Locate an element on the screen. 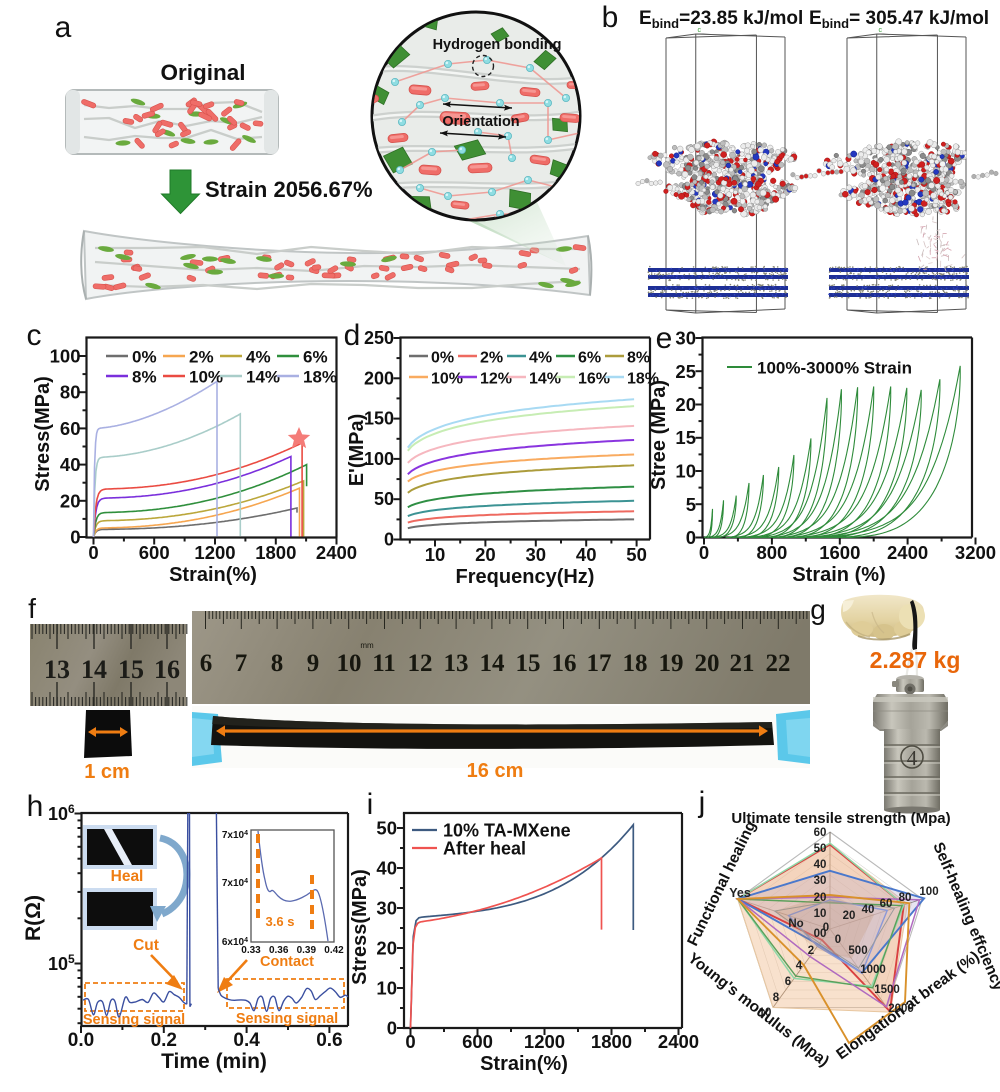 This screenshot has width=1000, height=1092. svg-text: Yes is located at coordinates (740, 893).